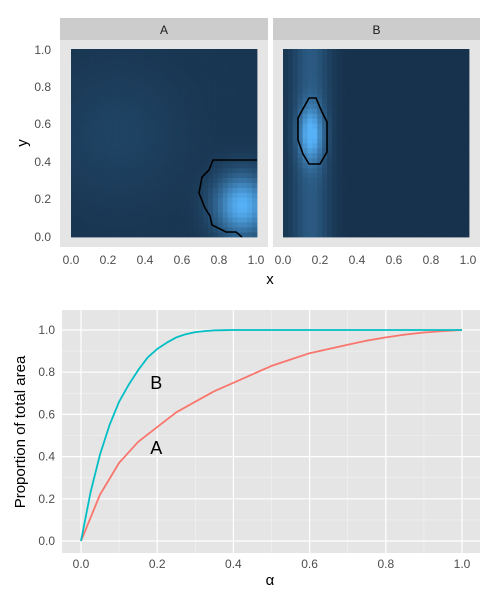 This screenshot has width=500, height=600. I want to click on y-tick-label: 0.2, so click(42, 199).